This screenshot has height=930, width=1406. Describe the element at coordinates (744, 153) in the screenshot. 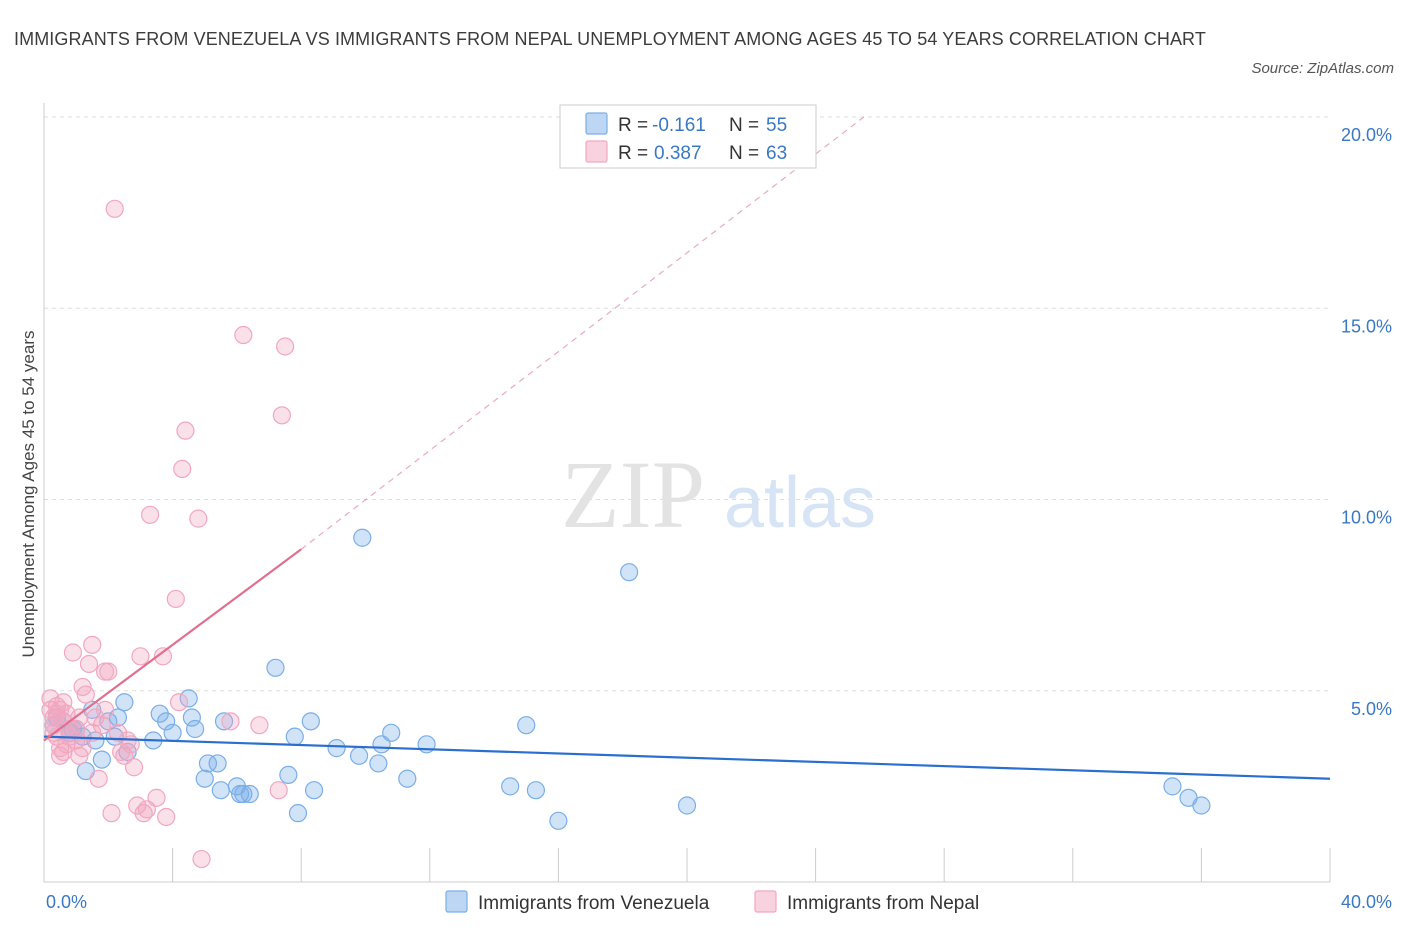

I see `stats-n-label-nepal: N =` at that location.